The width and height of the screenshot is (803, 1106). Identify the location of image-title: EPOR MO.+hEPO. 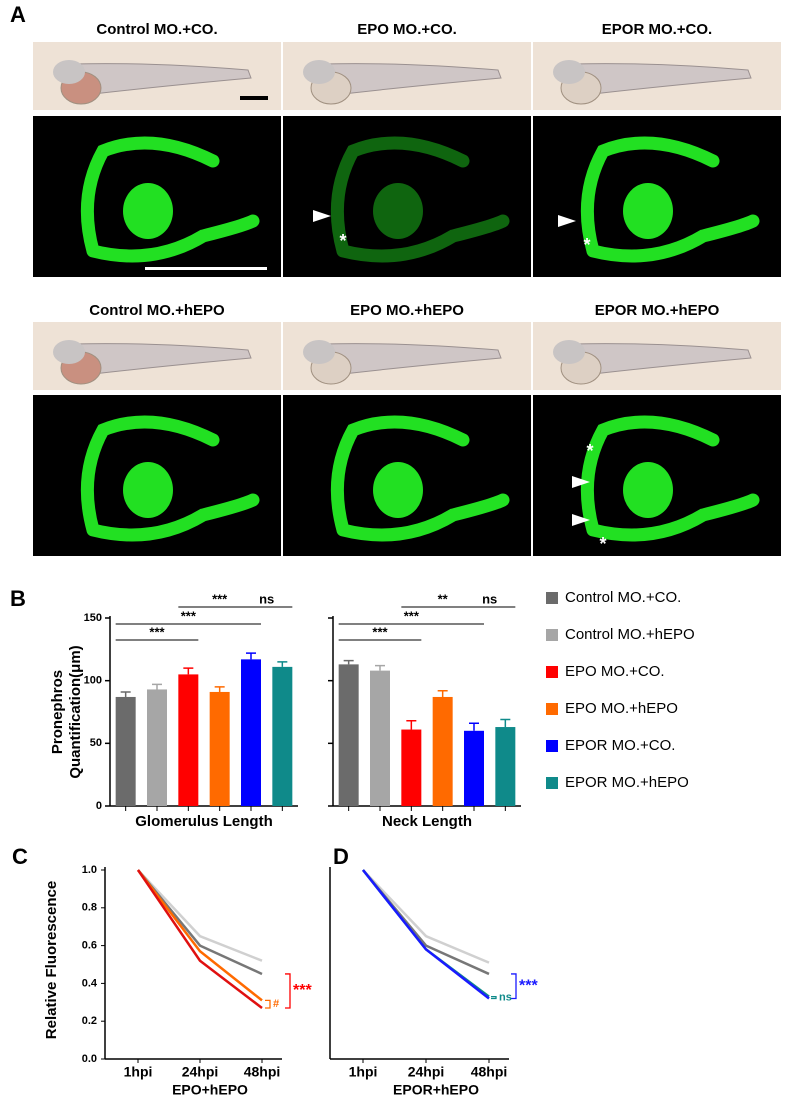
(657, 310).